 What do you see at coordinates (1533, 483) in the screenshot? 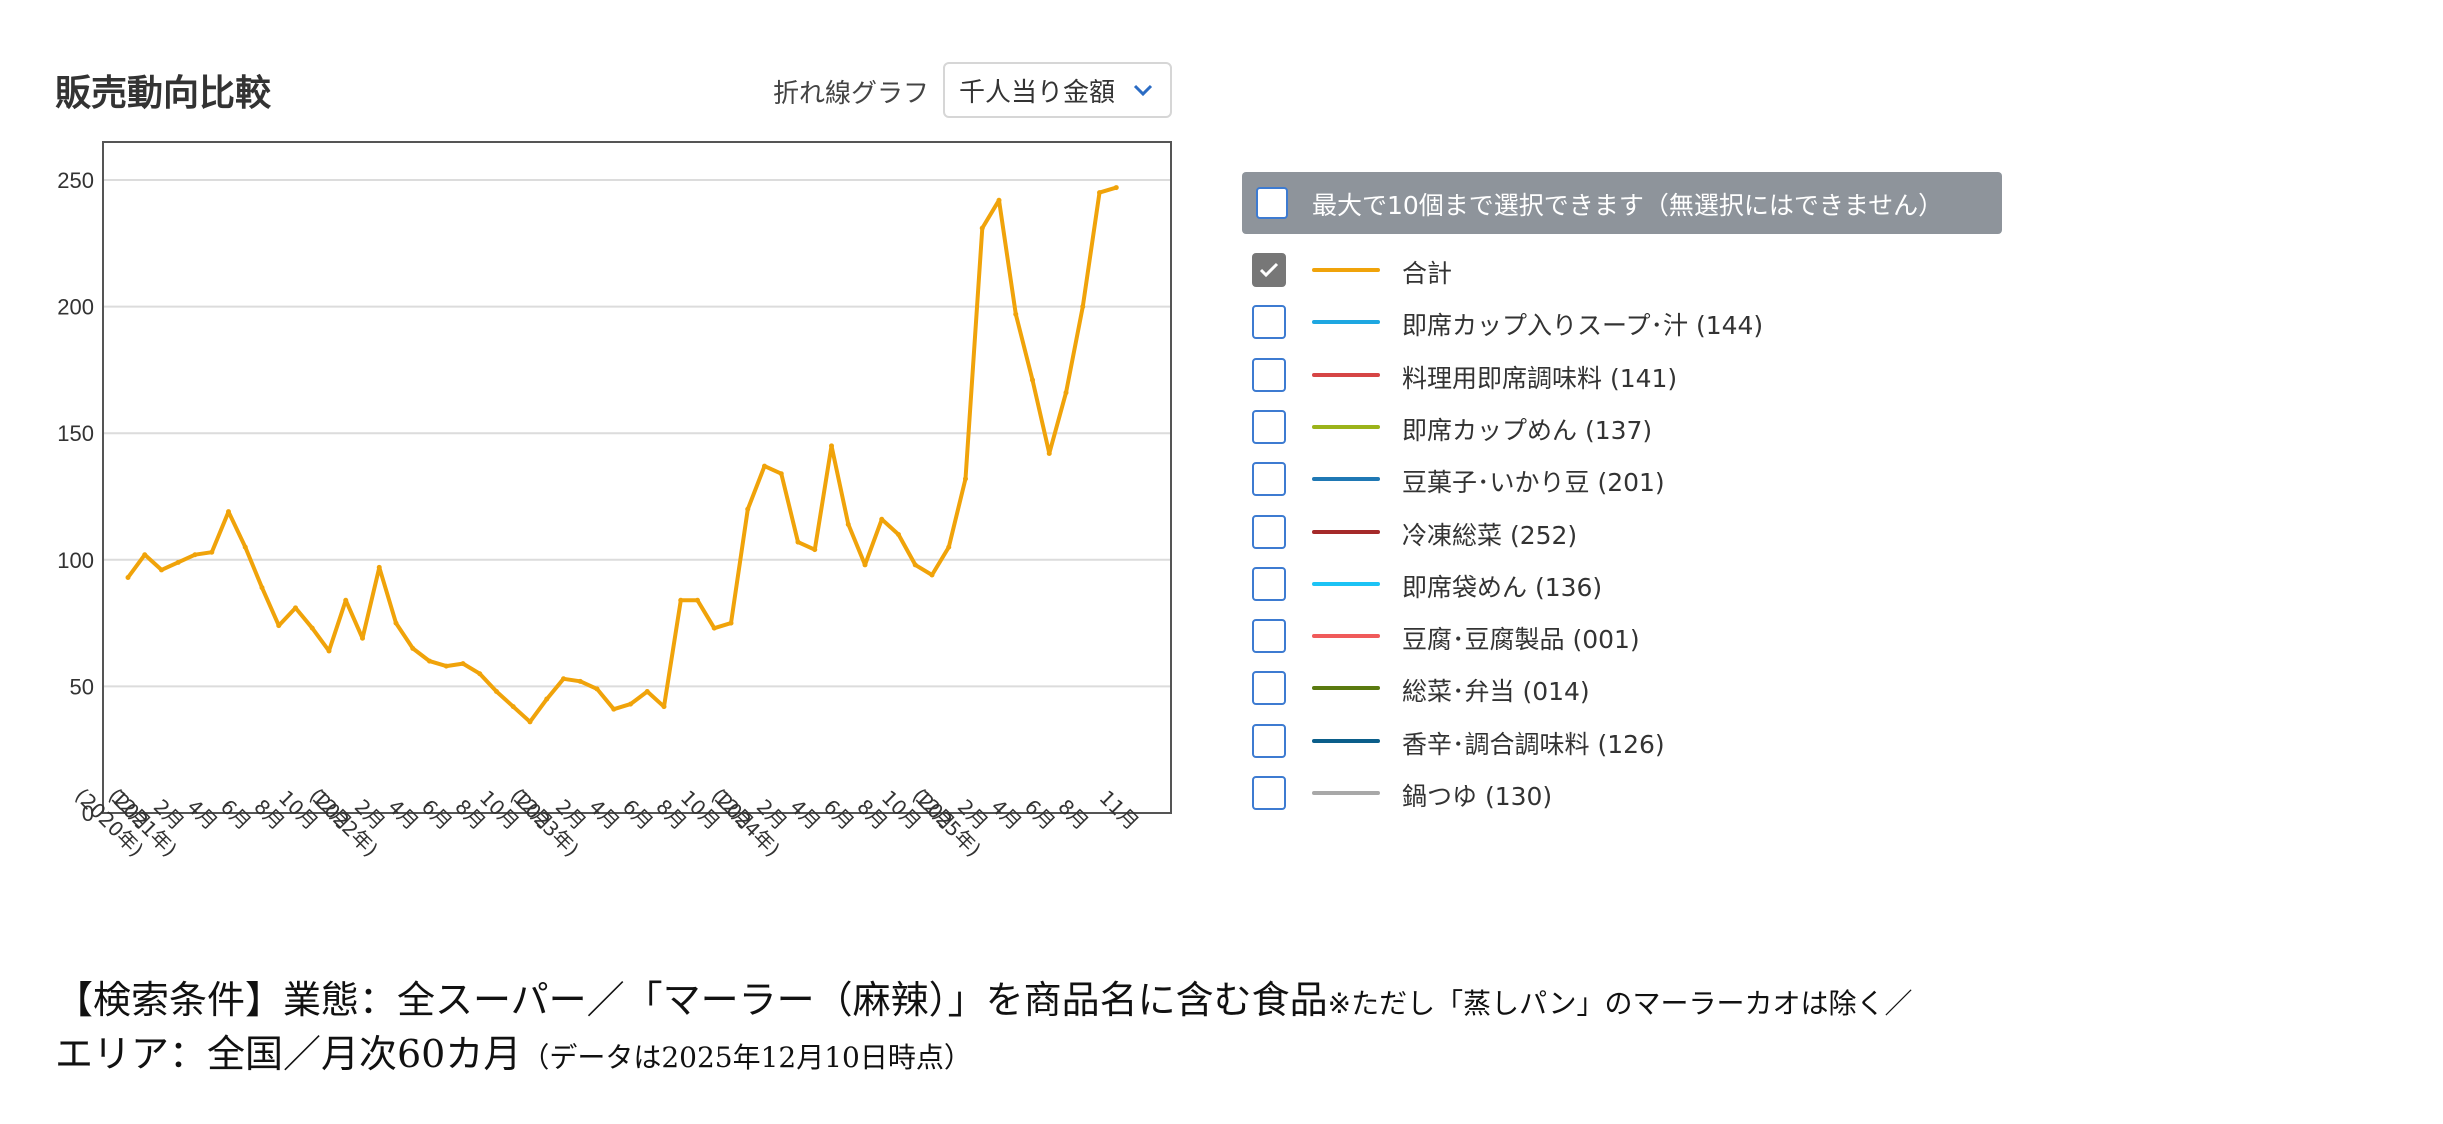
I see `legend-label: 豆菓子･いかり豆 (201)` at bounding box center [1533, 483].